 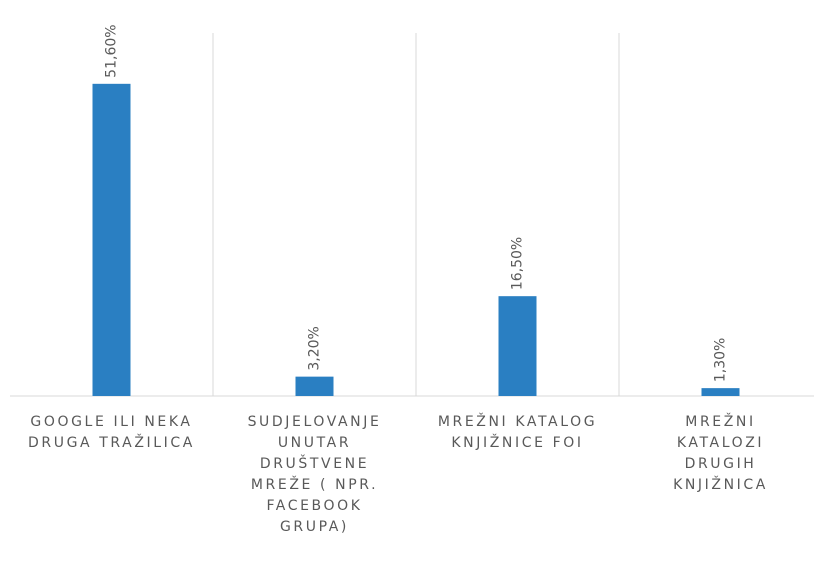 I want to click on data-label: 16,50%, so click(x=518, y=263).